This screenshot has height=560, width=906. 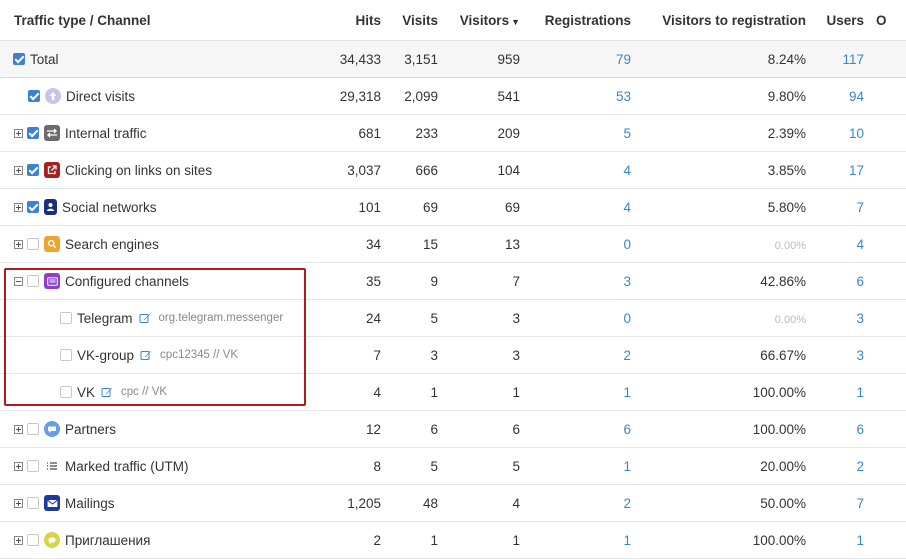 I want to click on cell-registrations-link: 53, so click(x=623, y=96).